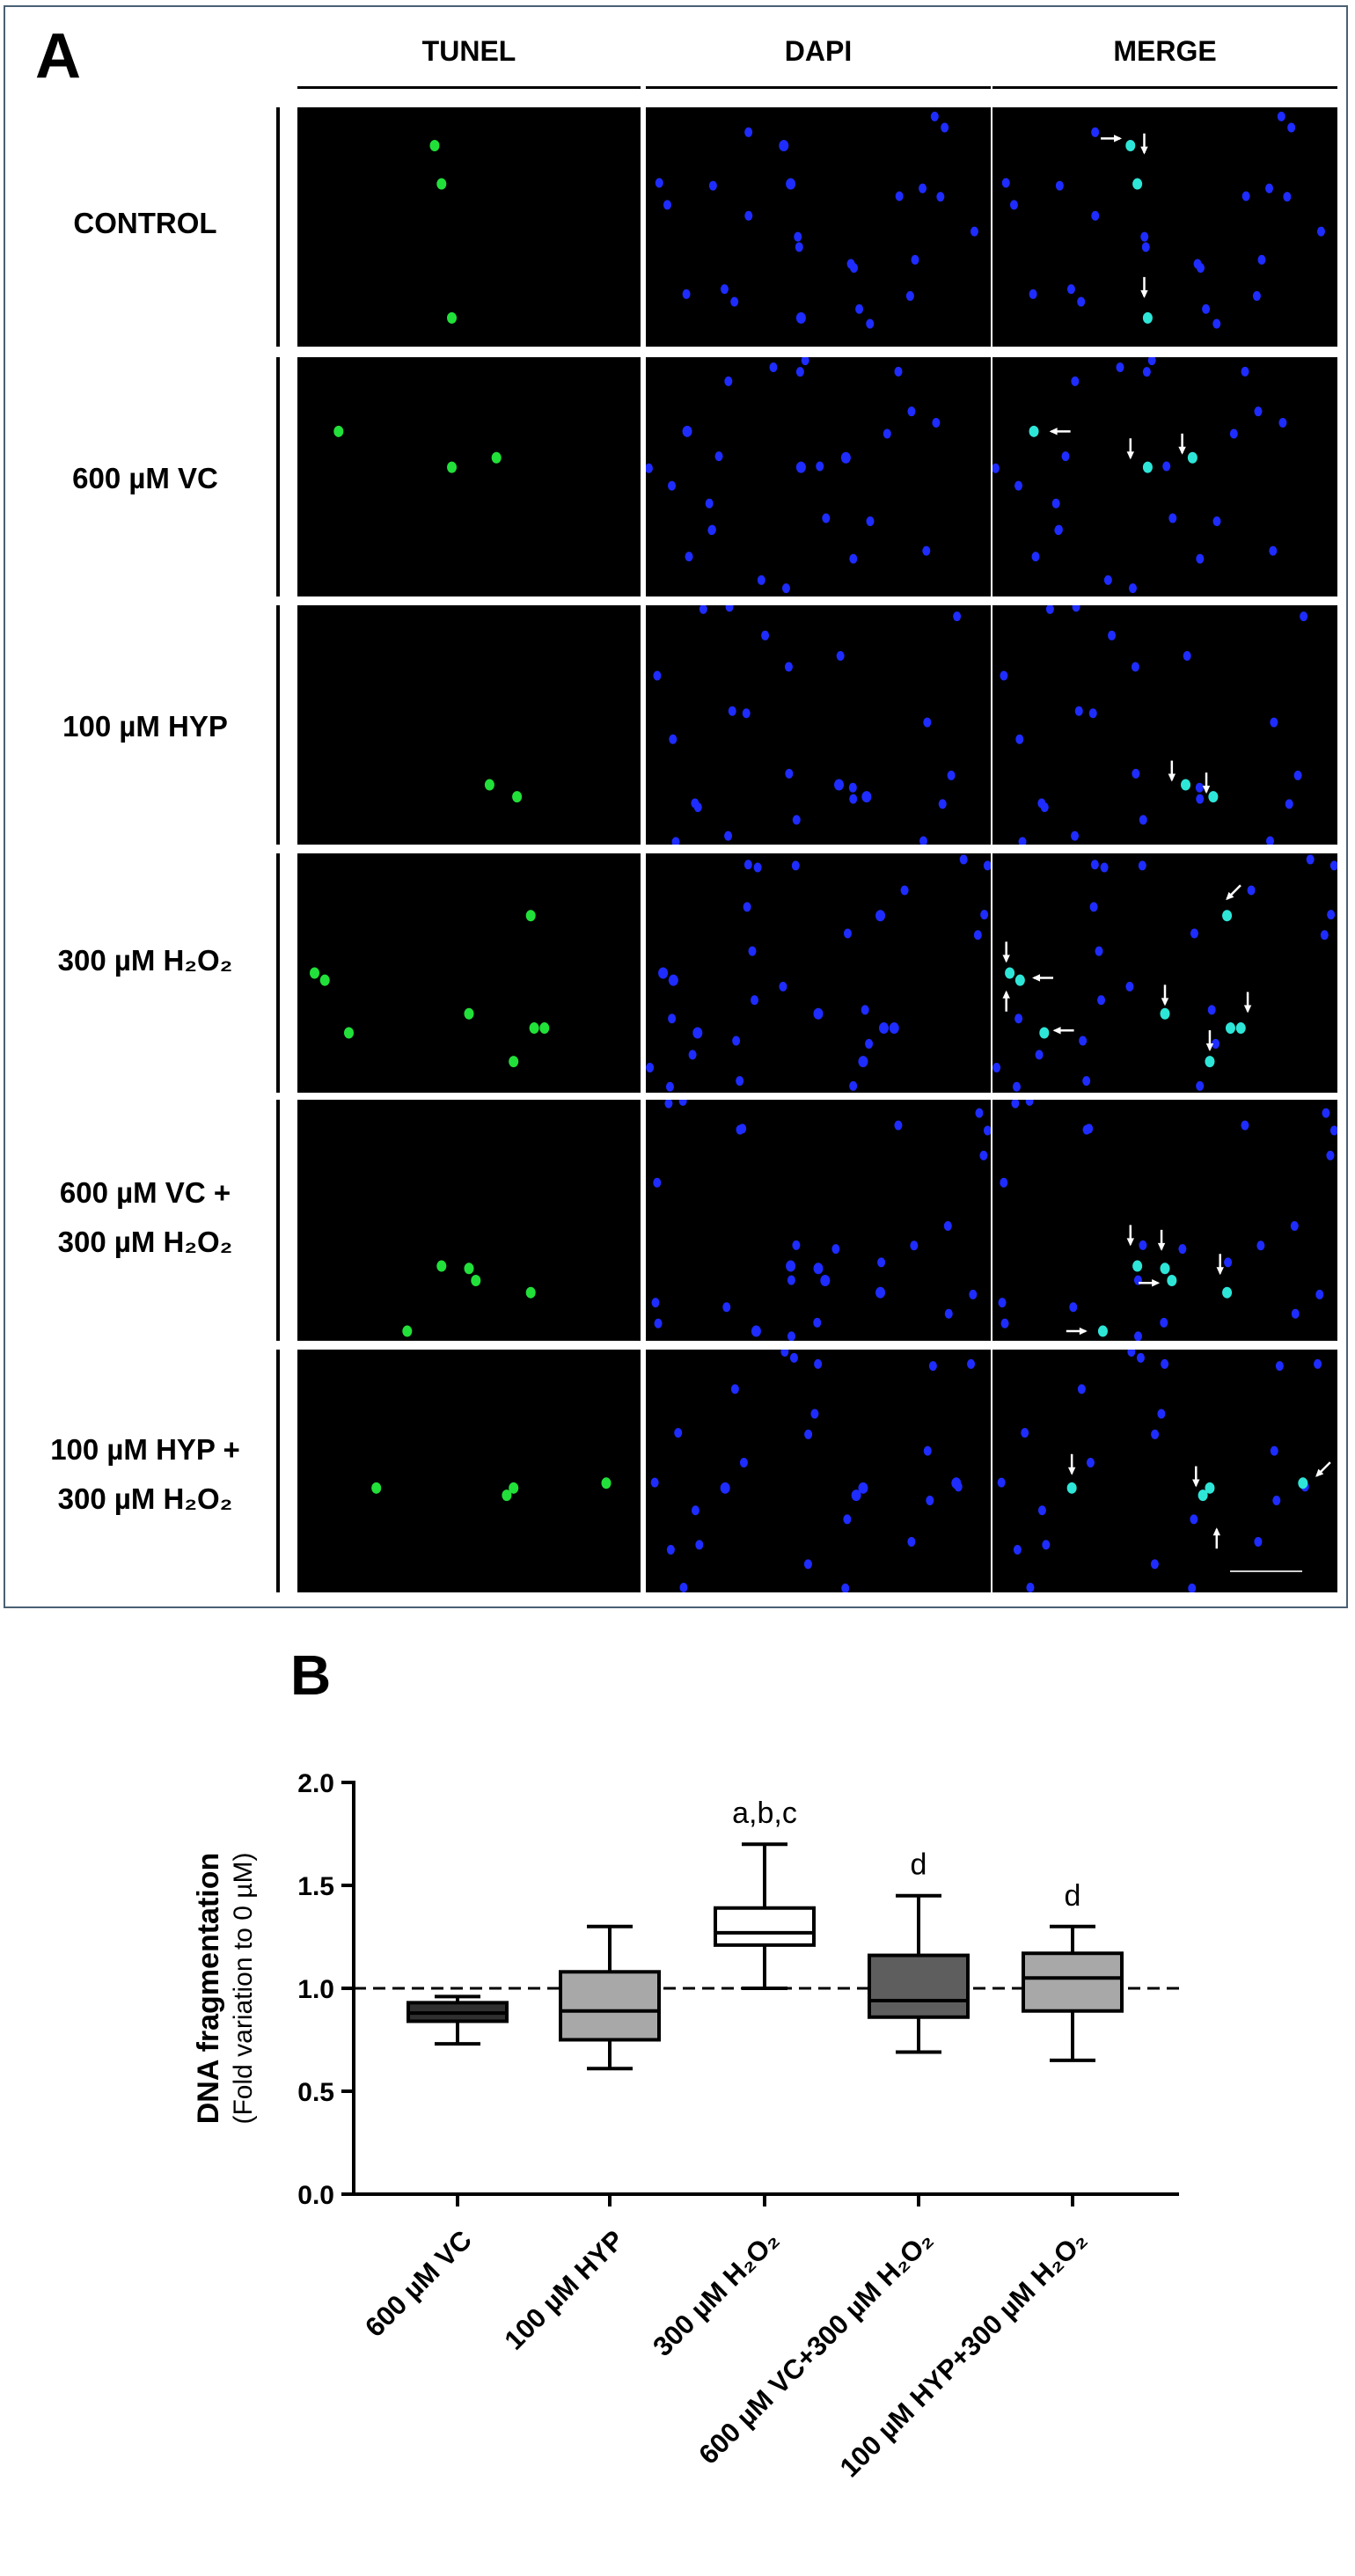  Describe the element at coordinates (145, 1217) in the screenshot. I see `row-label-vc-h2o2: 600 µM VC + 300 µM H₂O₂` at that location.